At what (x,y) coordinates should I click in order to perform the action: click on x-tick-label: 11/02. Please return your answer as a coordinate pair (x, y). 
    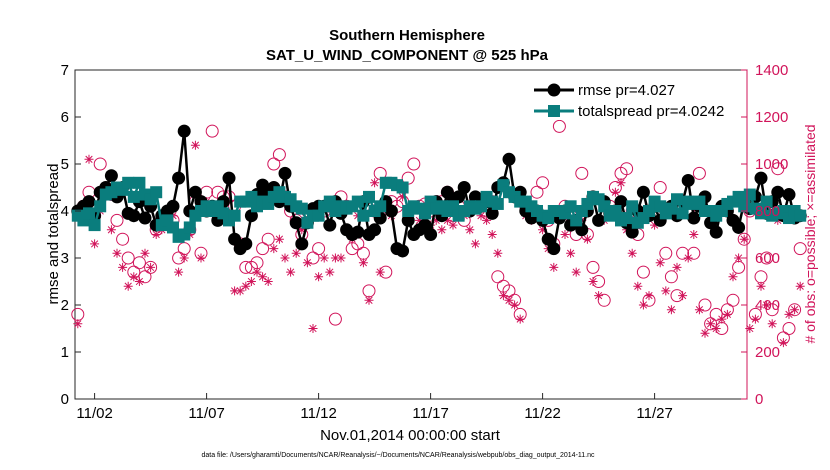
    Looking at the image, I should click on (94, 413).